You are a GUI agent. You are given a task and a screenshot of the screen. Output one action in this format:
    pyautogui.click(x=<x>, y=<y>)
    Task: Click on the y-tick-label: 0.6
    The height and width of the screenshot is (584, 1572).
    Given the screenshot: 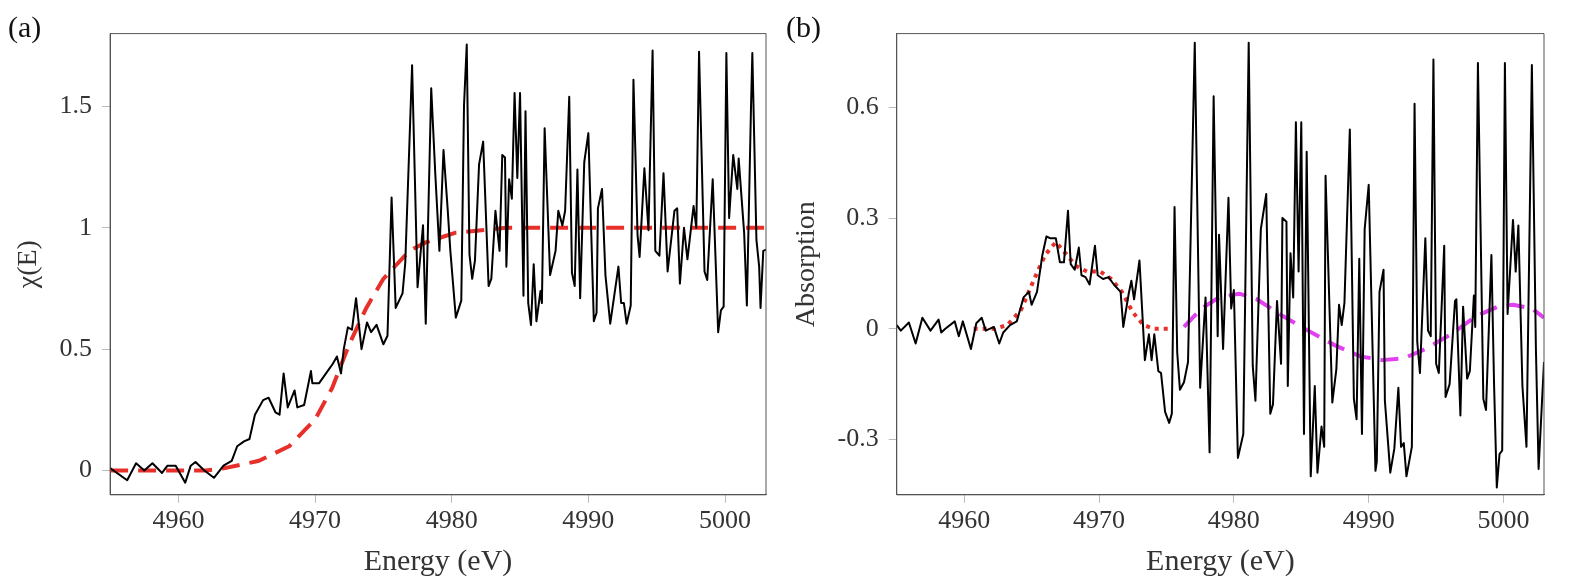 What is the action you would take?
    pyautogui.click(x=862, y=106)
    